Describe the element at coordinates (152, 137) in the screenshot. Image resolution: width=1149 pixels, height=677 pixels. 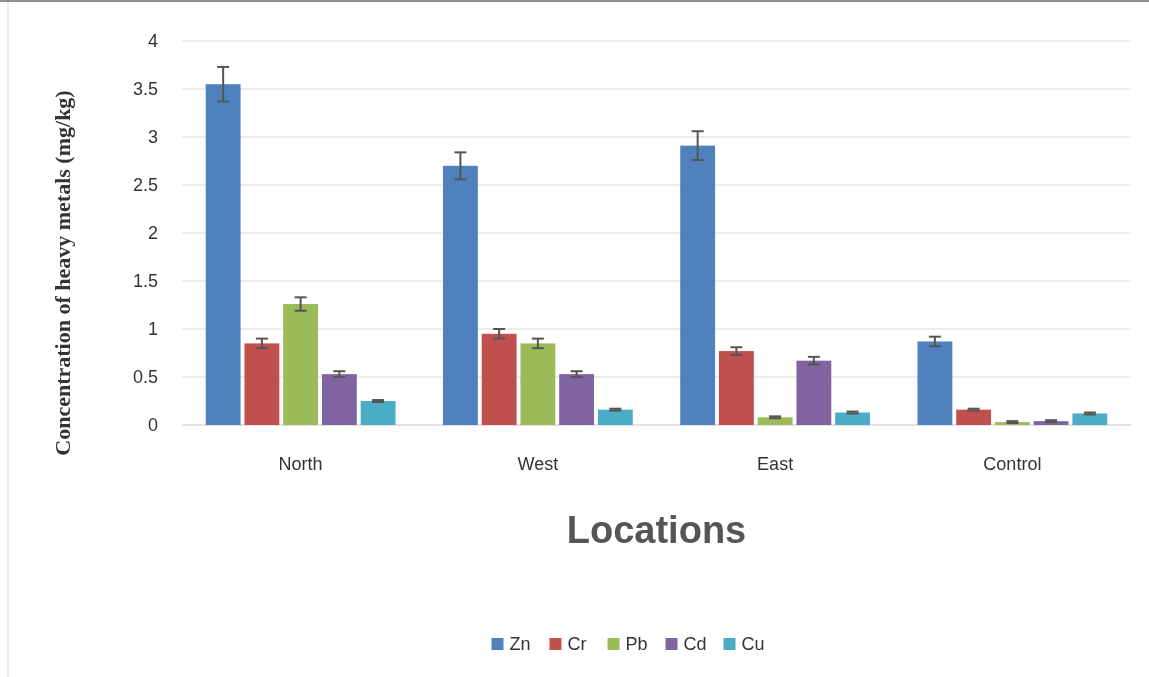
I see `y-tick-label: 3` at that location.